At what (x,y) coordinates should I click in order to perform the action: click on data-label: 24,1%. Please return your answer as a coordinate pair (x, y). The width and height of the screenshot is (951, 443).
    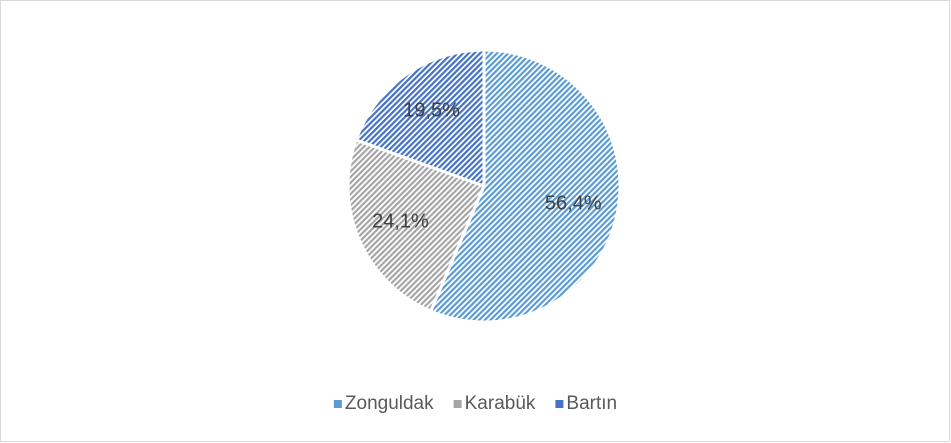
    Looking at the image, I should click on (400, 222).